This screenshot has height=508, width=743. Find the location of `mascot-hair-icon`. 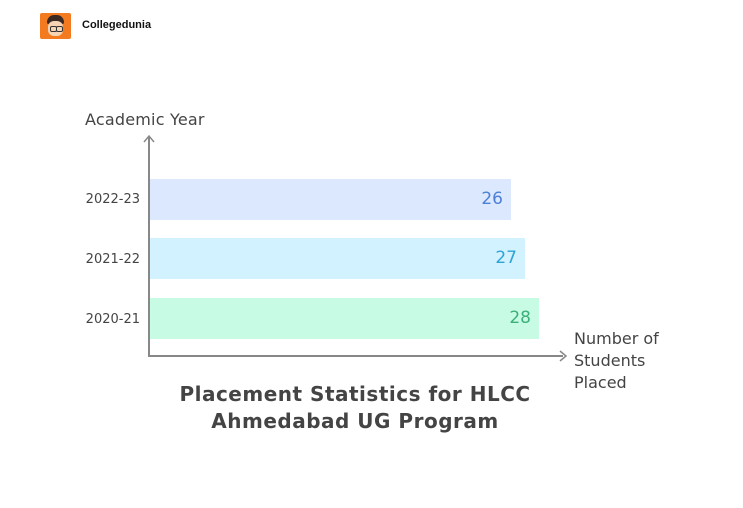

mascot-hair-icon is located at coordinates (55, 19).